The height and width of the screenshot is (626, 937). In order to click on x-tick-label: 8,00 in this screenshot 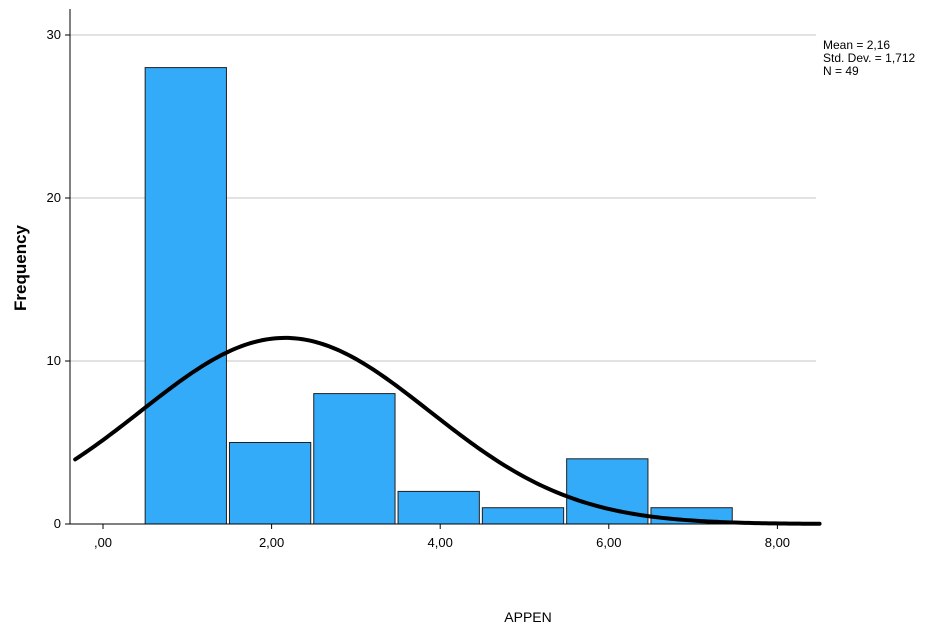, I will do `click(777, 542)`.